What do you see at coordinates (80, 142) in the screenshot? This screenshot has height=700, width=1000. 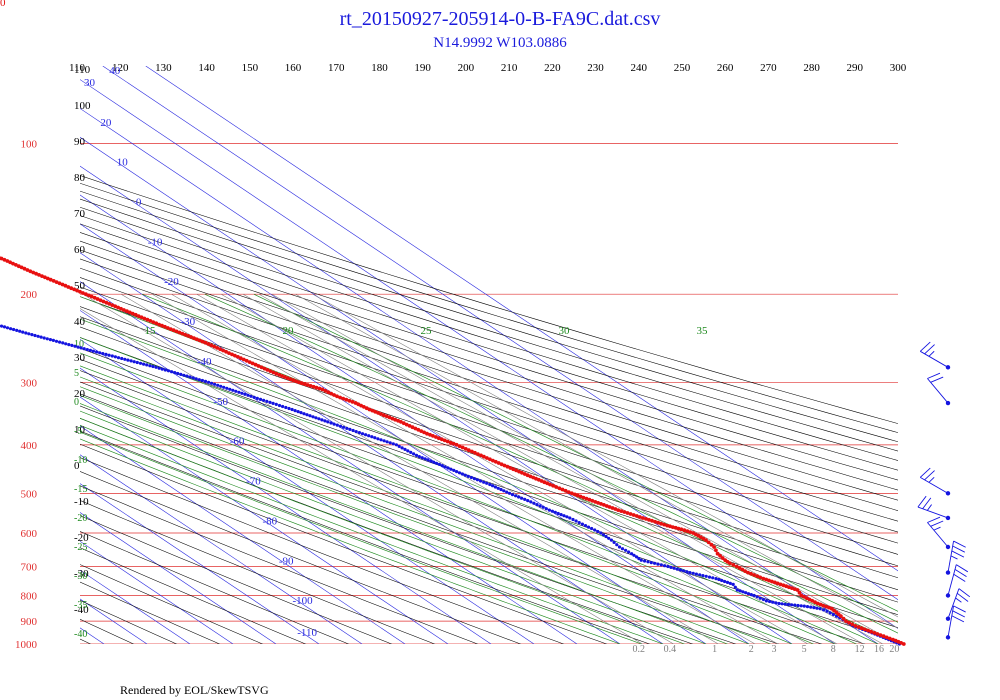 I see `theta-left-label: 90` at bounding box center [80, 142].